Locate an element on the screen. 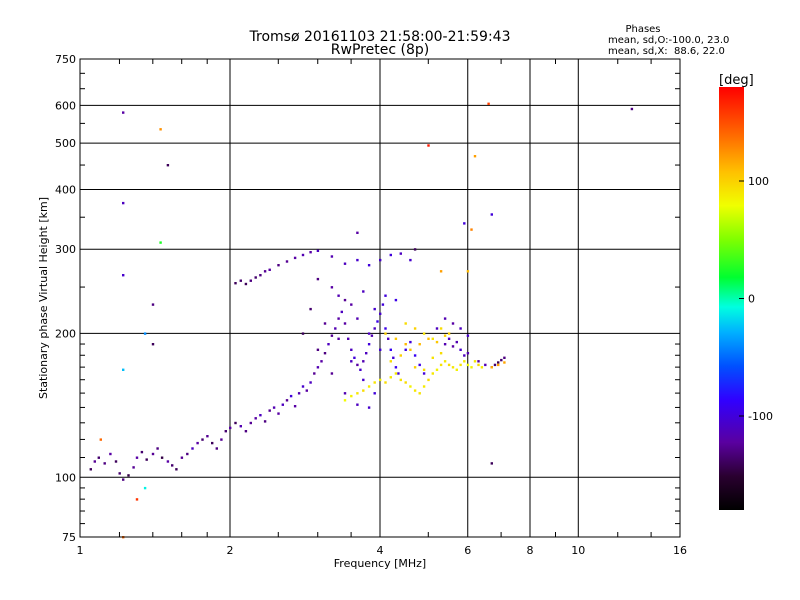 Image resolution: width=800 pixels, height=600 pixels. y-tick-label: 600 is located at coordinates (65, 105).